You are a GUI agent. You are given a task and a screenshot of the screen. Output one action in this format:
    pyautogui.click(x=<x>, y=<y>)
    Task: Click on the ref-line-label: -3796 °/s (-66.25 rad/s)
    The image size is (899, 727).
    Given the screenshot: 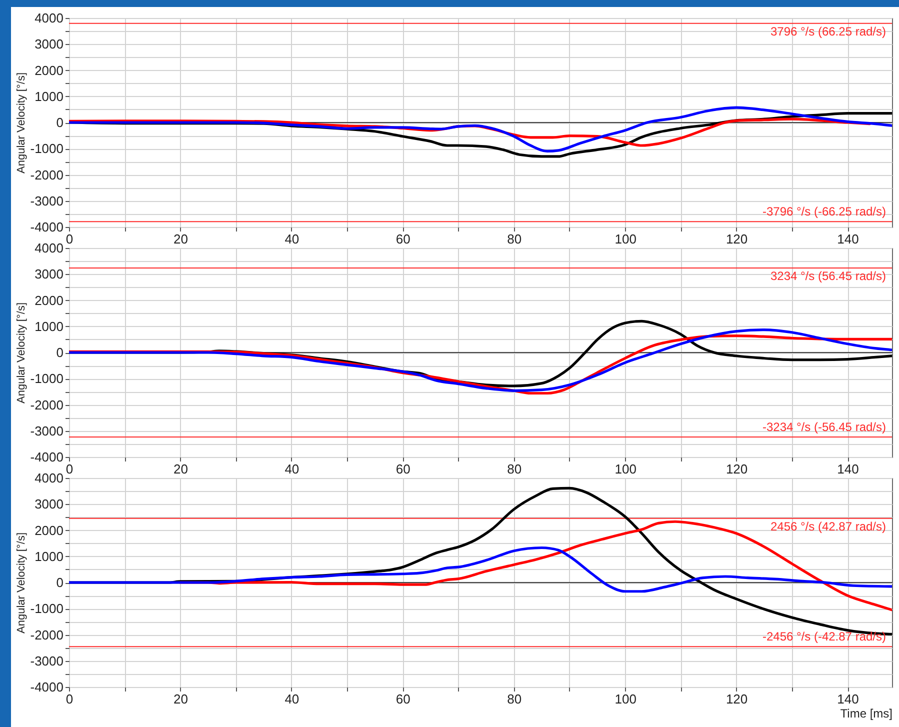 What is the action you would take?
    pyautogui.click(x=824, y=211)
    